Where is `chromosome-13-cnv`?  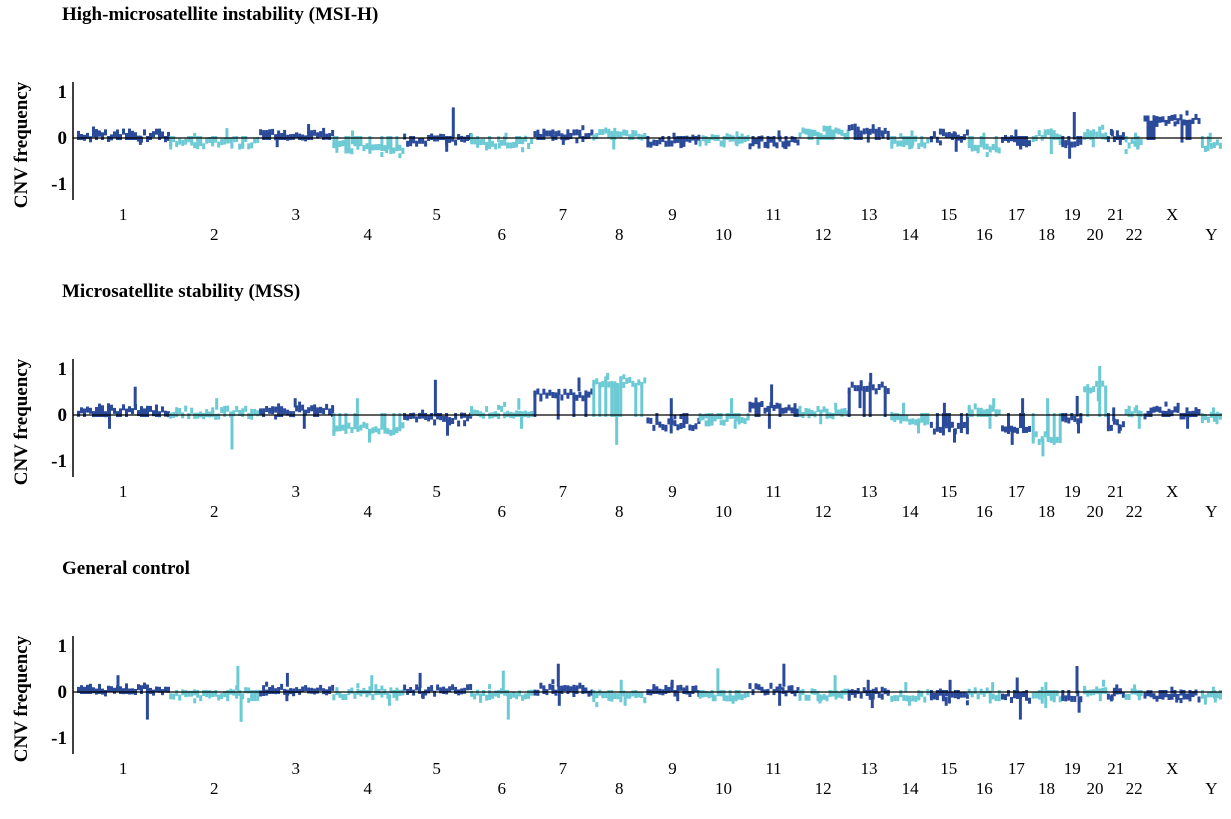
chromosome-13-cnv is located at coordinates (868, 694).